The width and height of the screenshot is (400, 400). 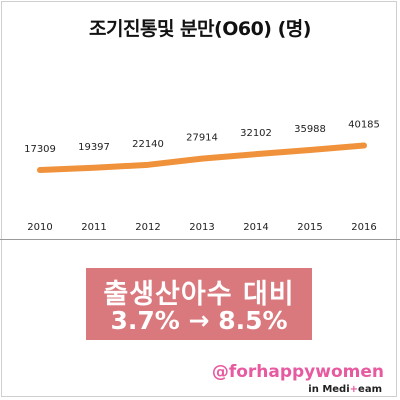 I want to click on section-divider, so click(x=200, y=239).